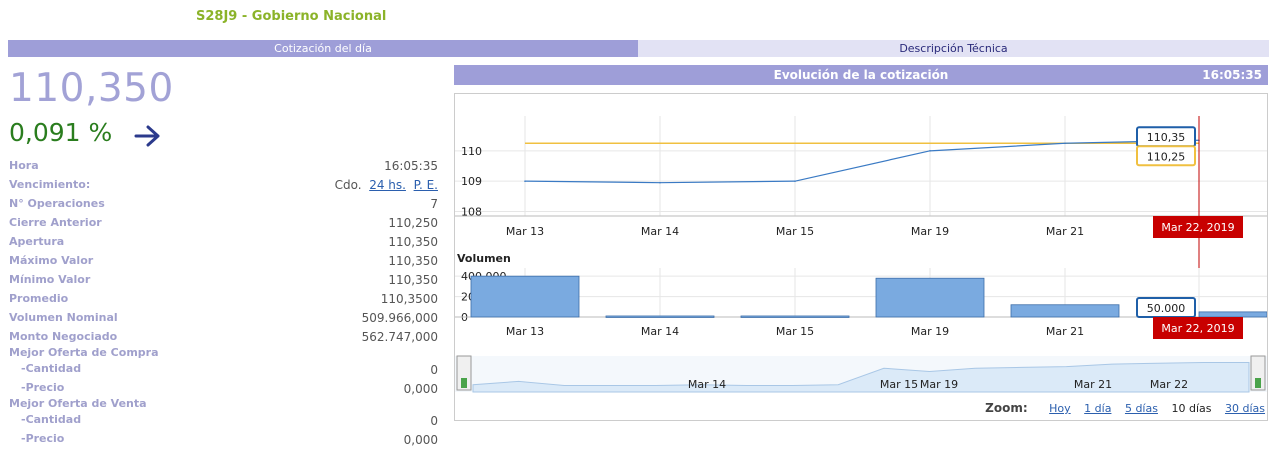 This screenshot has height=454, width=1274. What do you see at coordinates (43, 387) in the screenshot?
I see `label-compra-precio: -Precio` at bounding box center [43, 387].